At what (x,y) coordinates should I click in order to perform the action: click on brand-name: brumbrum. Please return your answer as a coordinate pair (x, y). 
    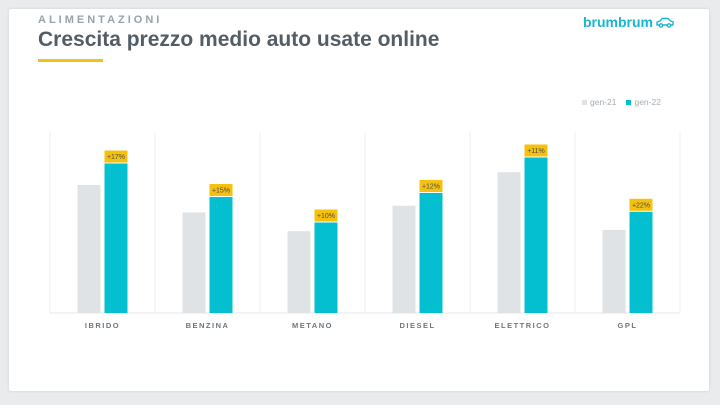
    Looking at the image, I should click on (618, 22).